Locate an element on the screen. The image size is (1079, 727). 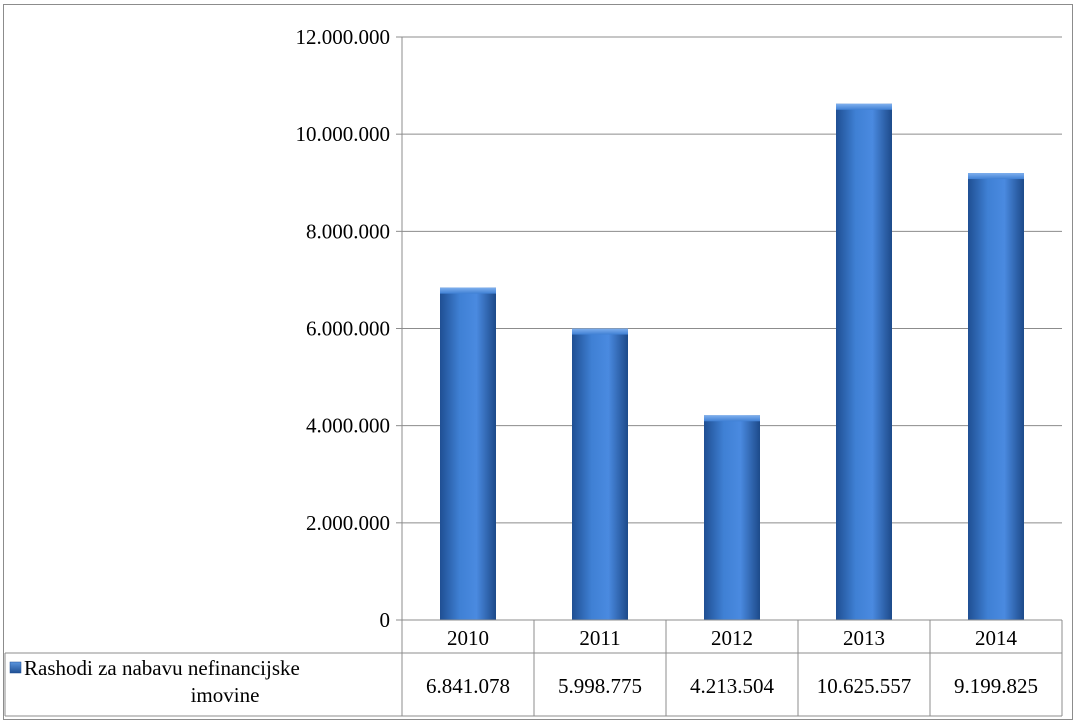
x-category-label: 2012 is located at coordinates (732, 638).